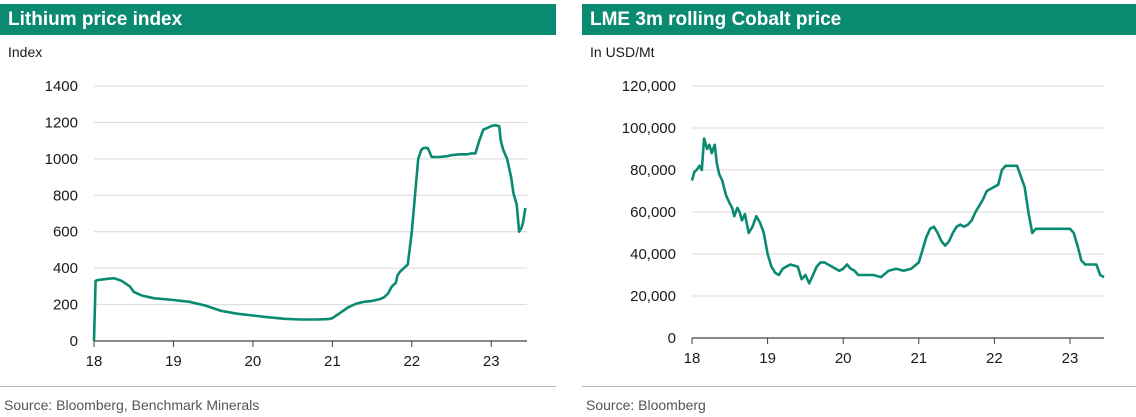 The width and height of the screenshot is (1136, 417). Describe the element at coordinates (653, 296) in the screenshot. I see `y-tick-label: 20,000` at that location.